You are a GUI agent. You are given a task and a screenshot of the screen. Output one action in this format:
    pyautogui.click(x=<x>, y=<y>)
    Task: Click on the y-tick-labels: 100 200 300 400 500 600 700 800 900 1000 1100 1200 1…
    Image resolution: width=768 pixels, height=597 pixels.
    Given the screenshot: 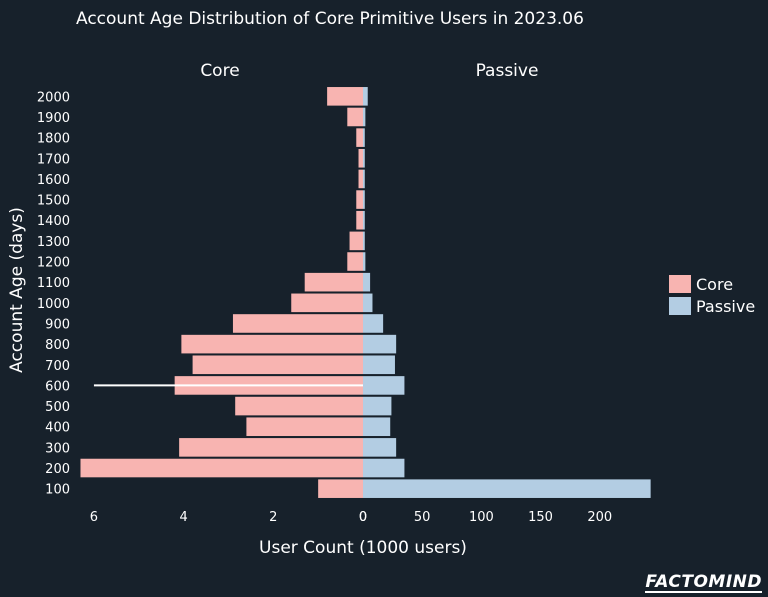 What is the action you would take?
    pyautogui.click(x=53, y=293)
    